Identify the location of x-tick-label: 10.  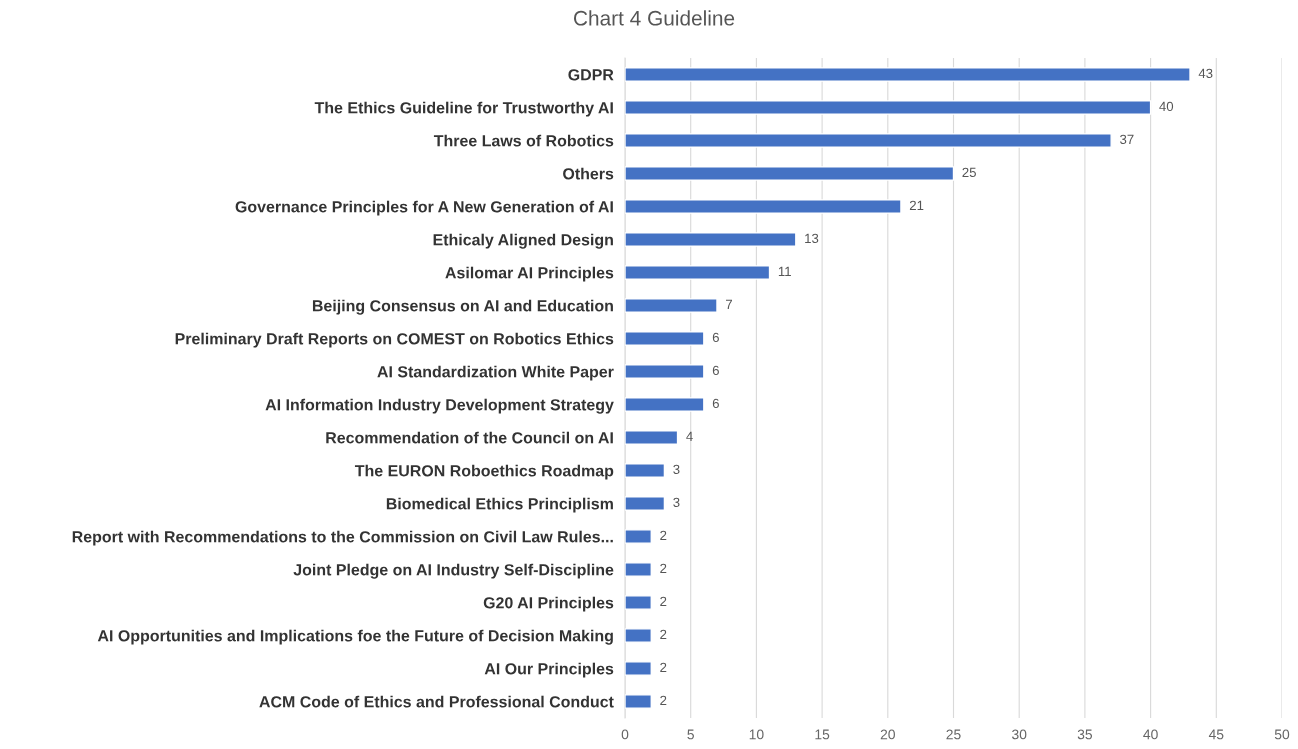
(756, 734).